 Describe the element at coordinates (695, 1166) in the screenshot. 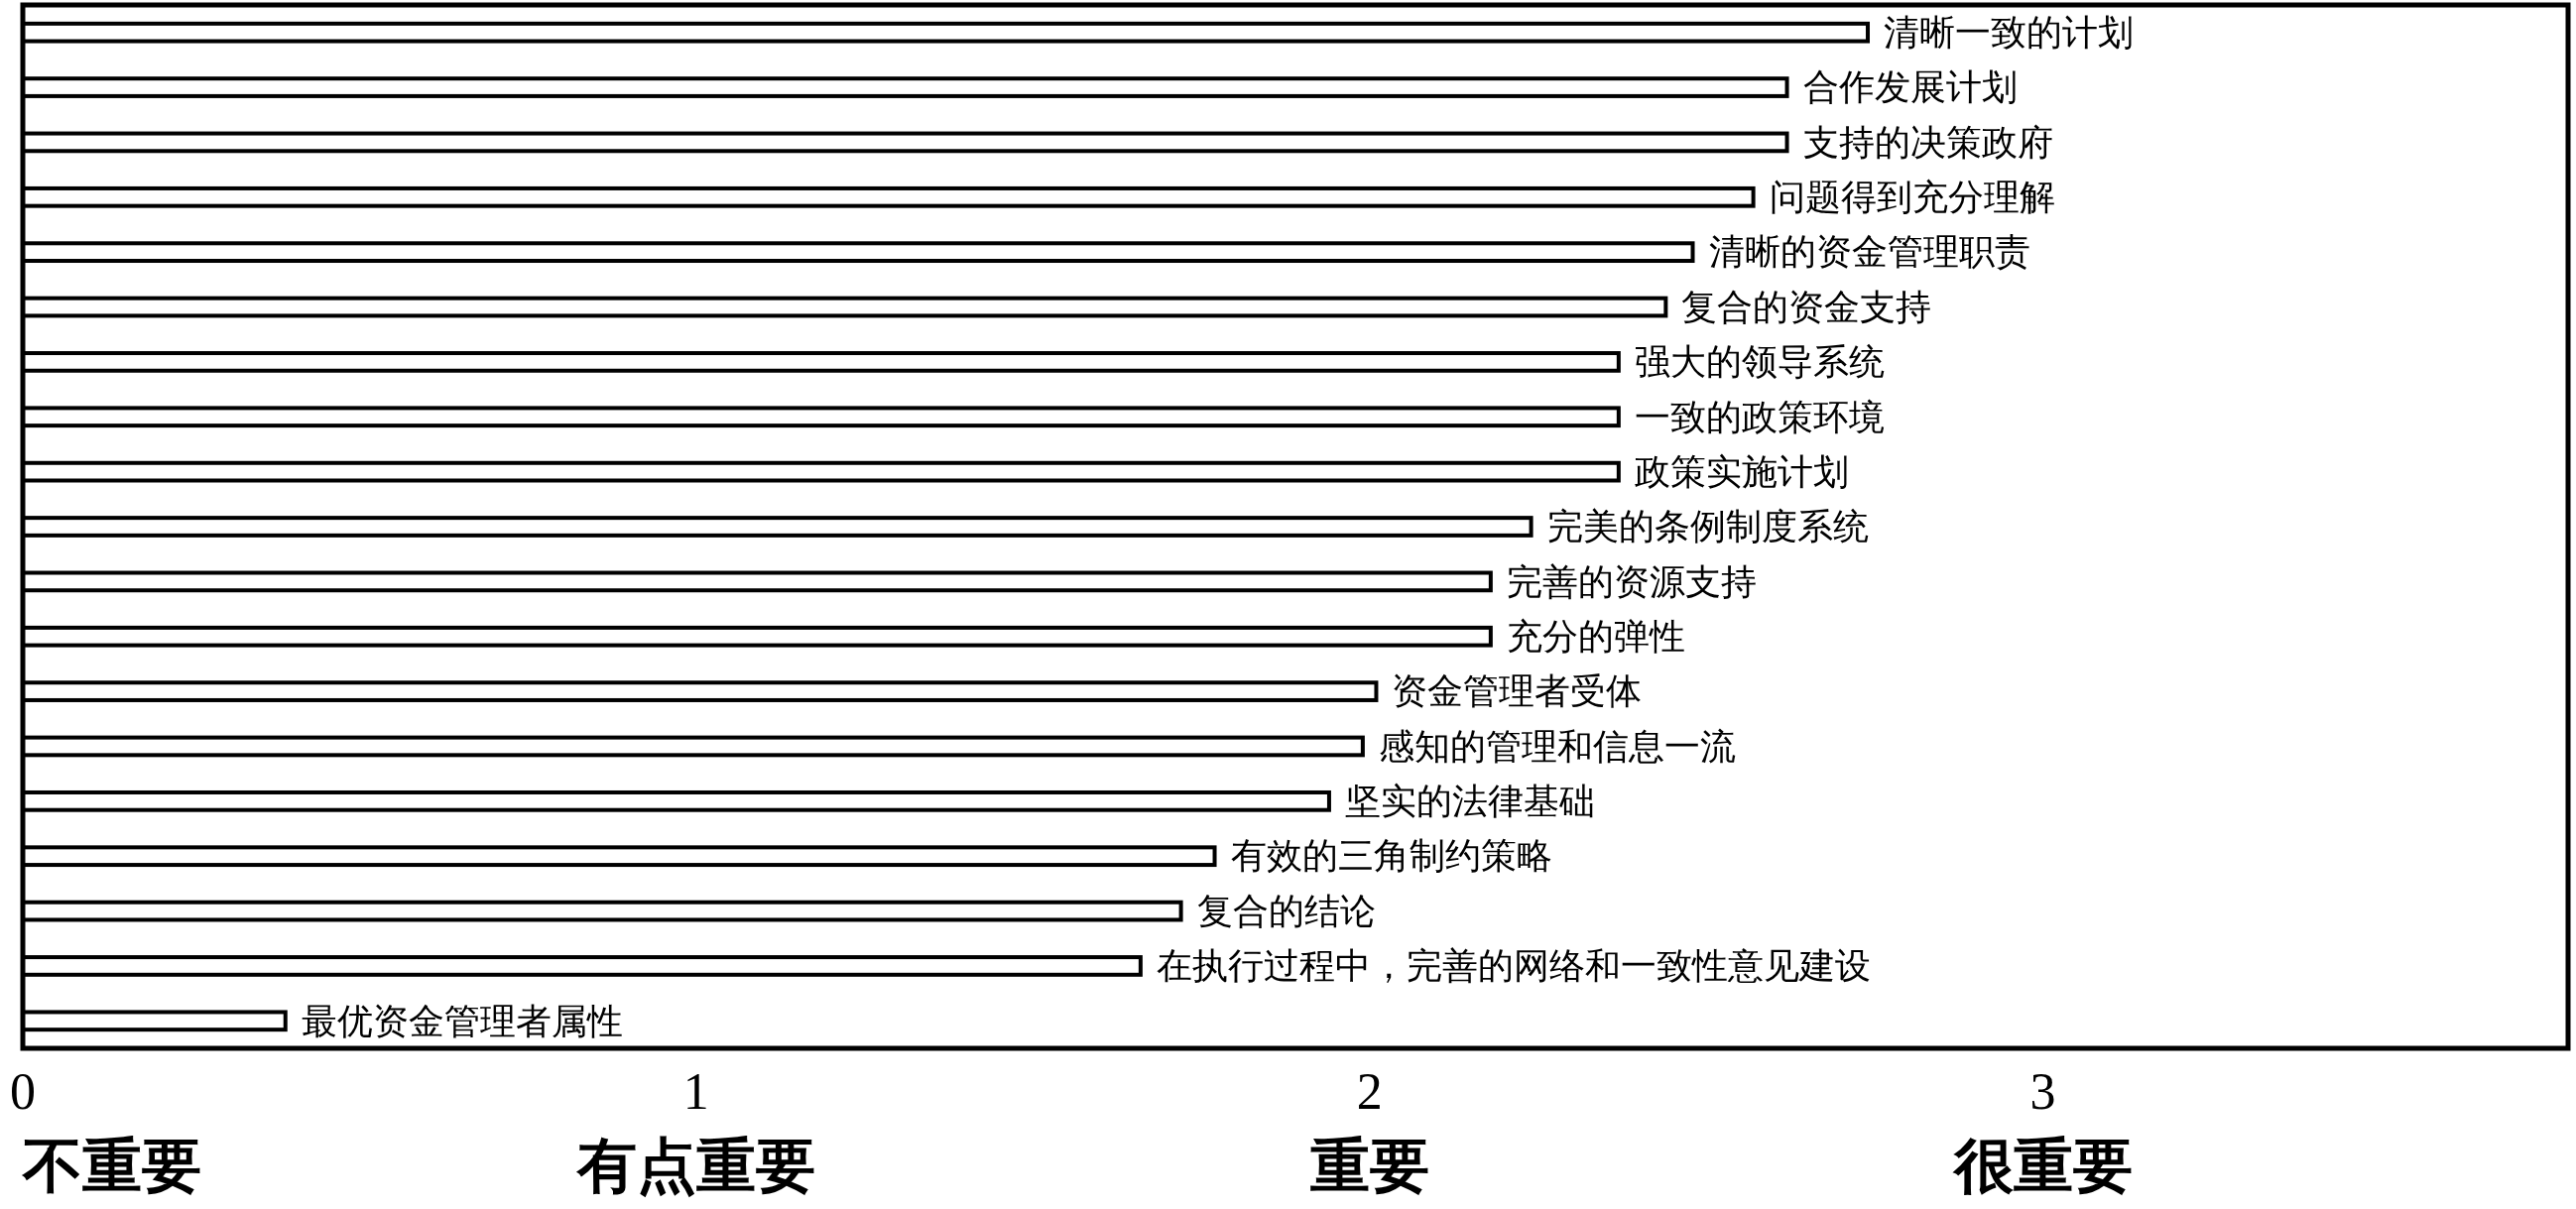

I see `tick-label: 有点重要` at that location.